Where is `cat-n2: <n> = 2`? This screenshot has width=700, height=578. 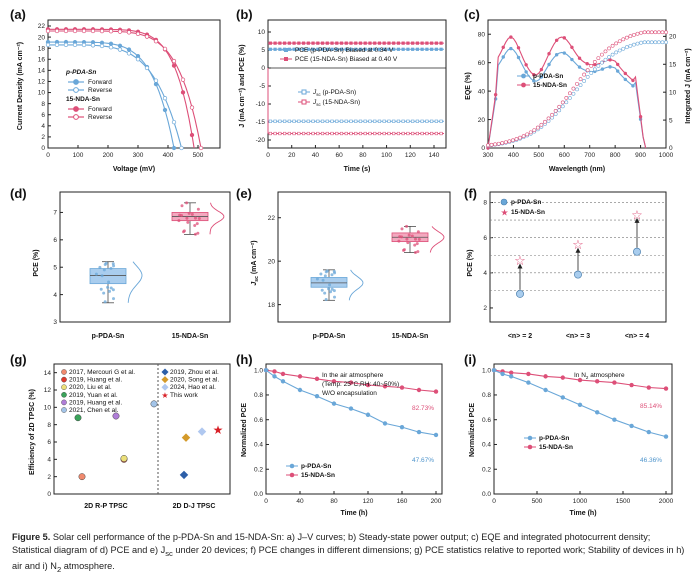 cat-n2: <n> = 2 is located at coordinates (520, 336).